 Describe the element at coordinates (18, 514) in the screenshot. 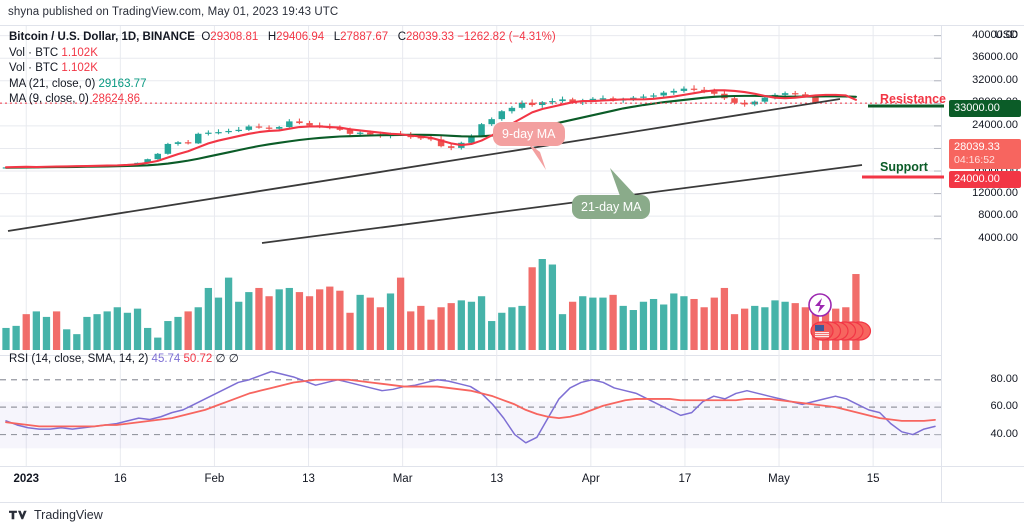

I see `tradingview-logo-icon` at that location.